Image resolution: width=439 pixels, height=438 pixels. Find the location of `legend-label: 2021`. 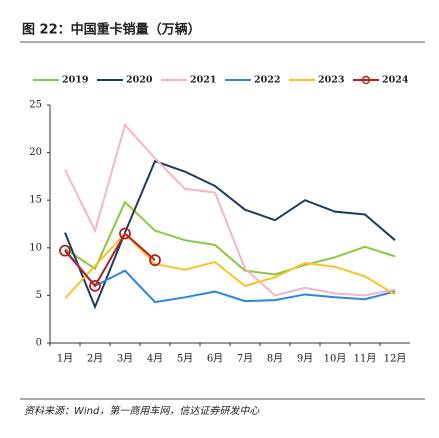

legend-label: 2021 is located at coordinates (203, 80).